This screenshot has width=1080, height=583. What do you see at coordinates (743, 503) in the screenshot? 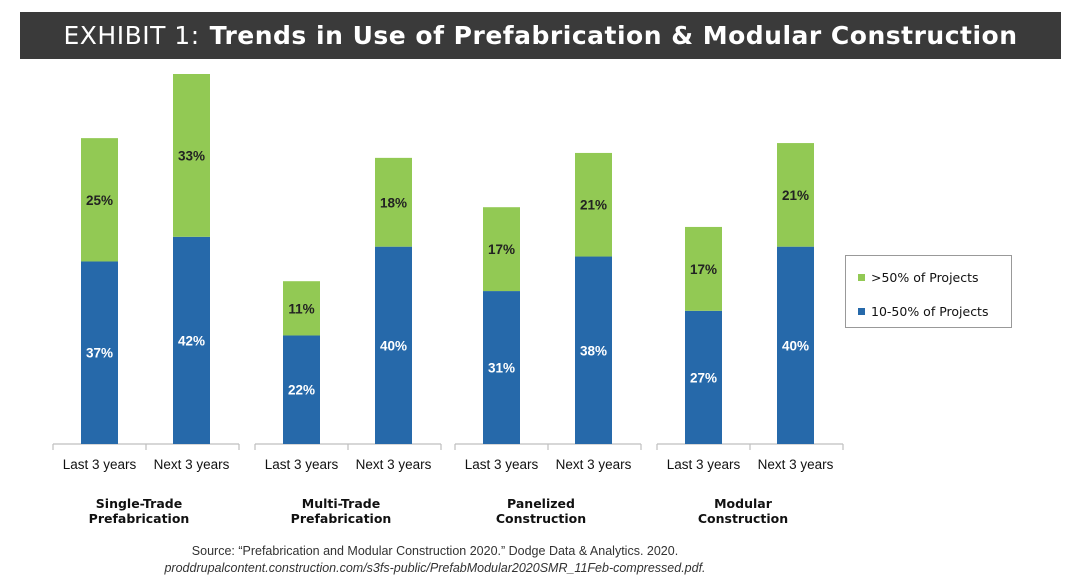
I see `group-label: Modular` at bounding box center [743, 503].